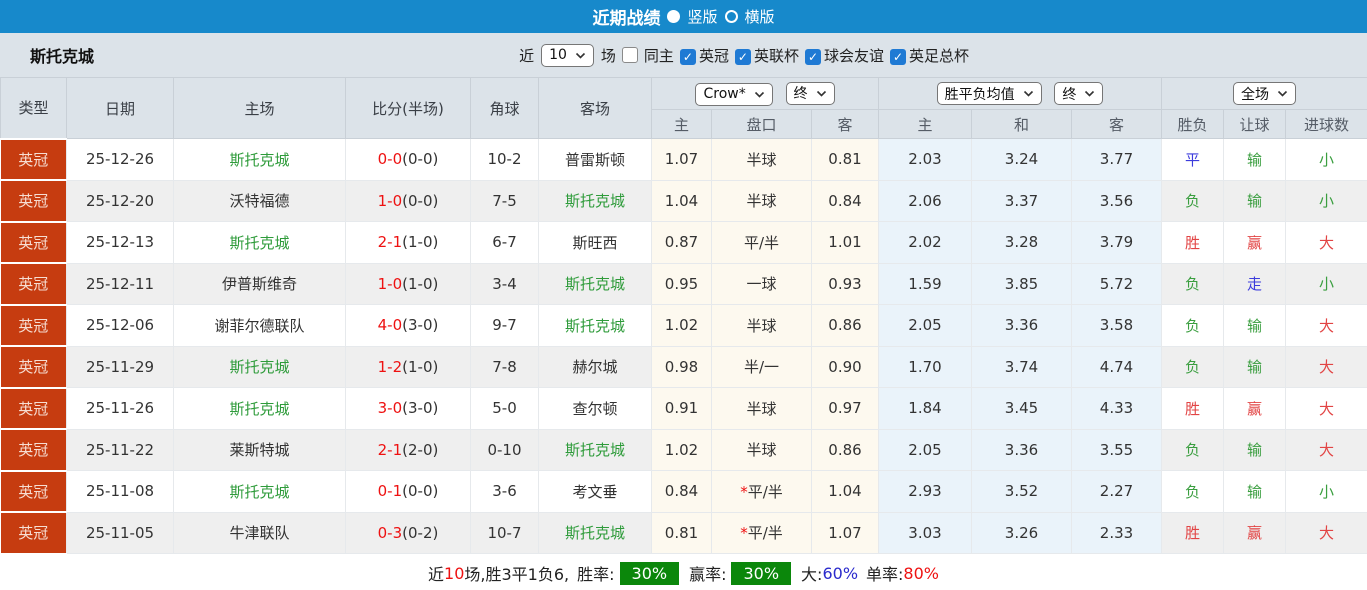 This screenshot has width=1367, height=590. Describe the element at coordinates (408, 491) in the screenshot. I see `score-cell: 0-1(0-0)` at that location.